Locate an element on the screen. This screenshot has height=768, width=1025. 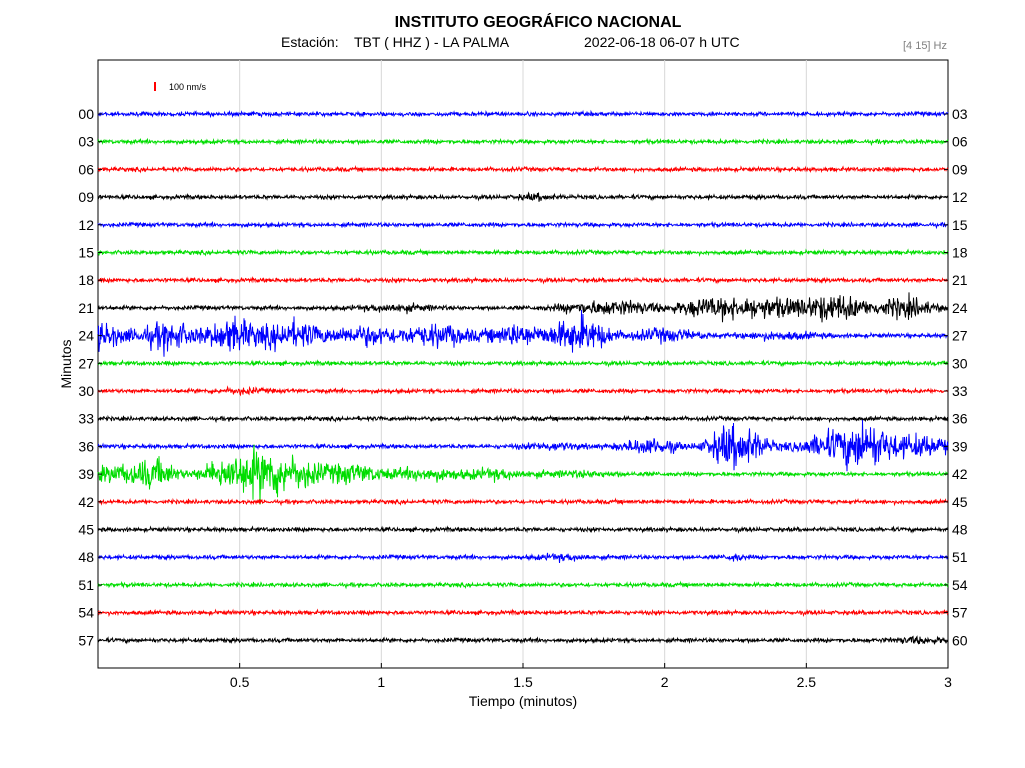
y-tick-label-right: 24 is located at coordinates (960, 308).